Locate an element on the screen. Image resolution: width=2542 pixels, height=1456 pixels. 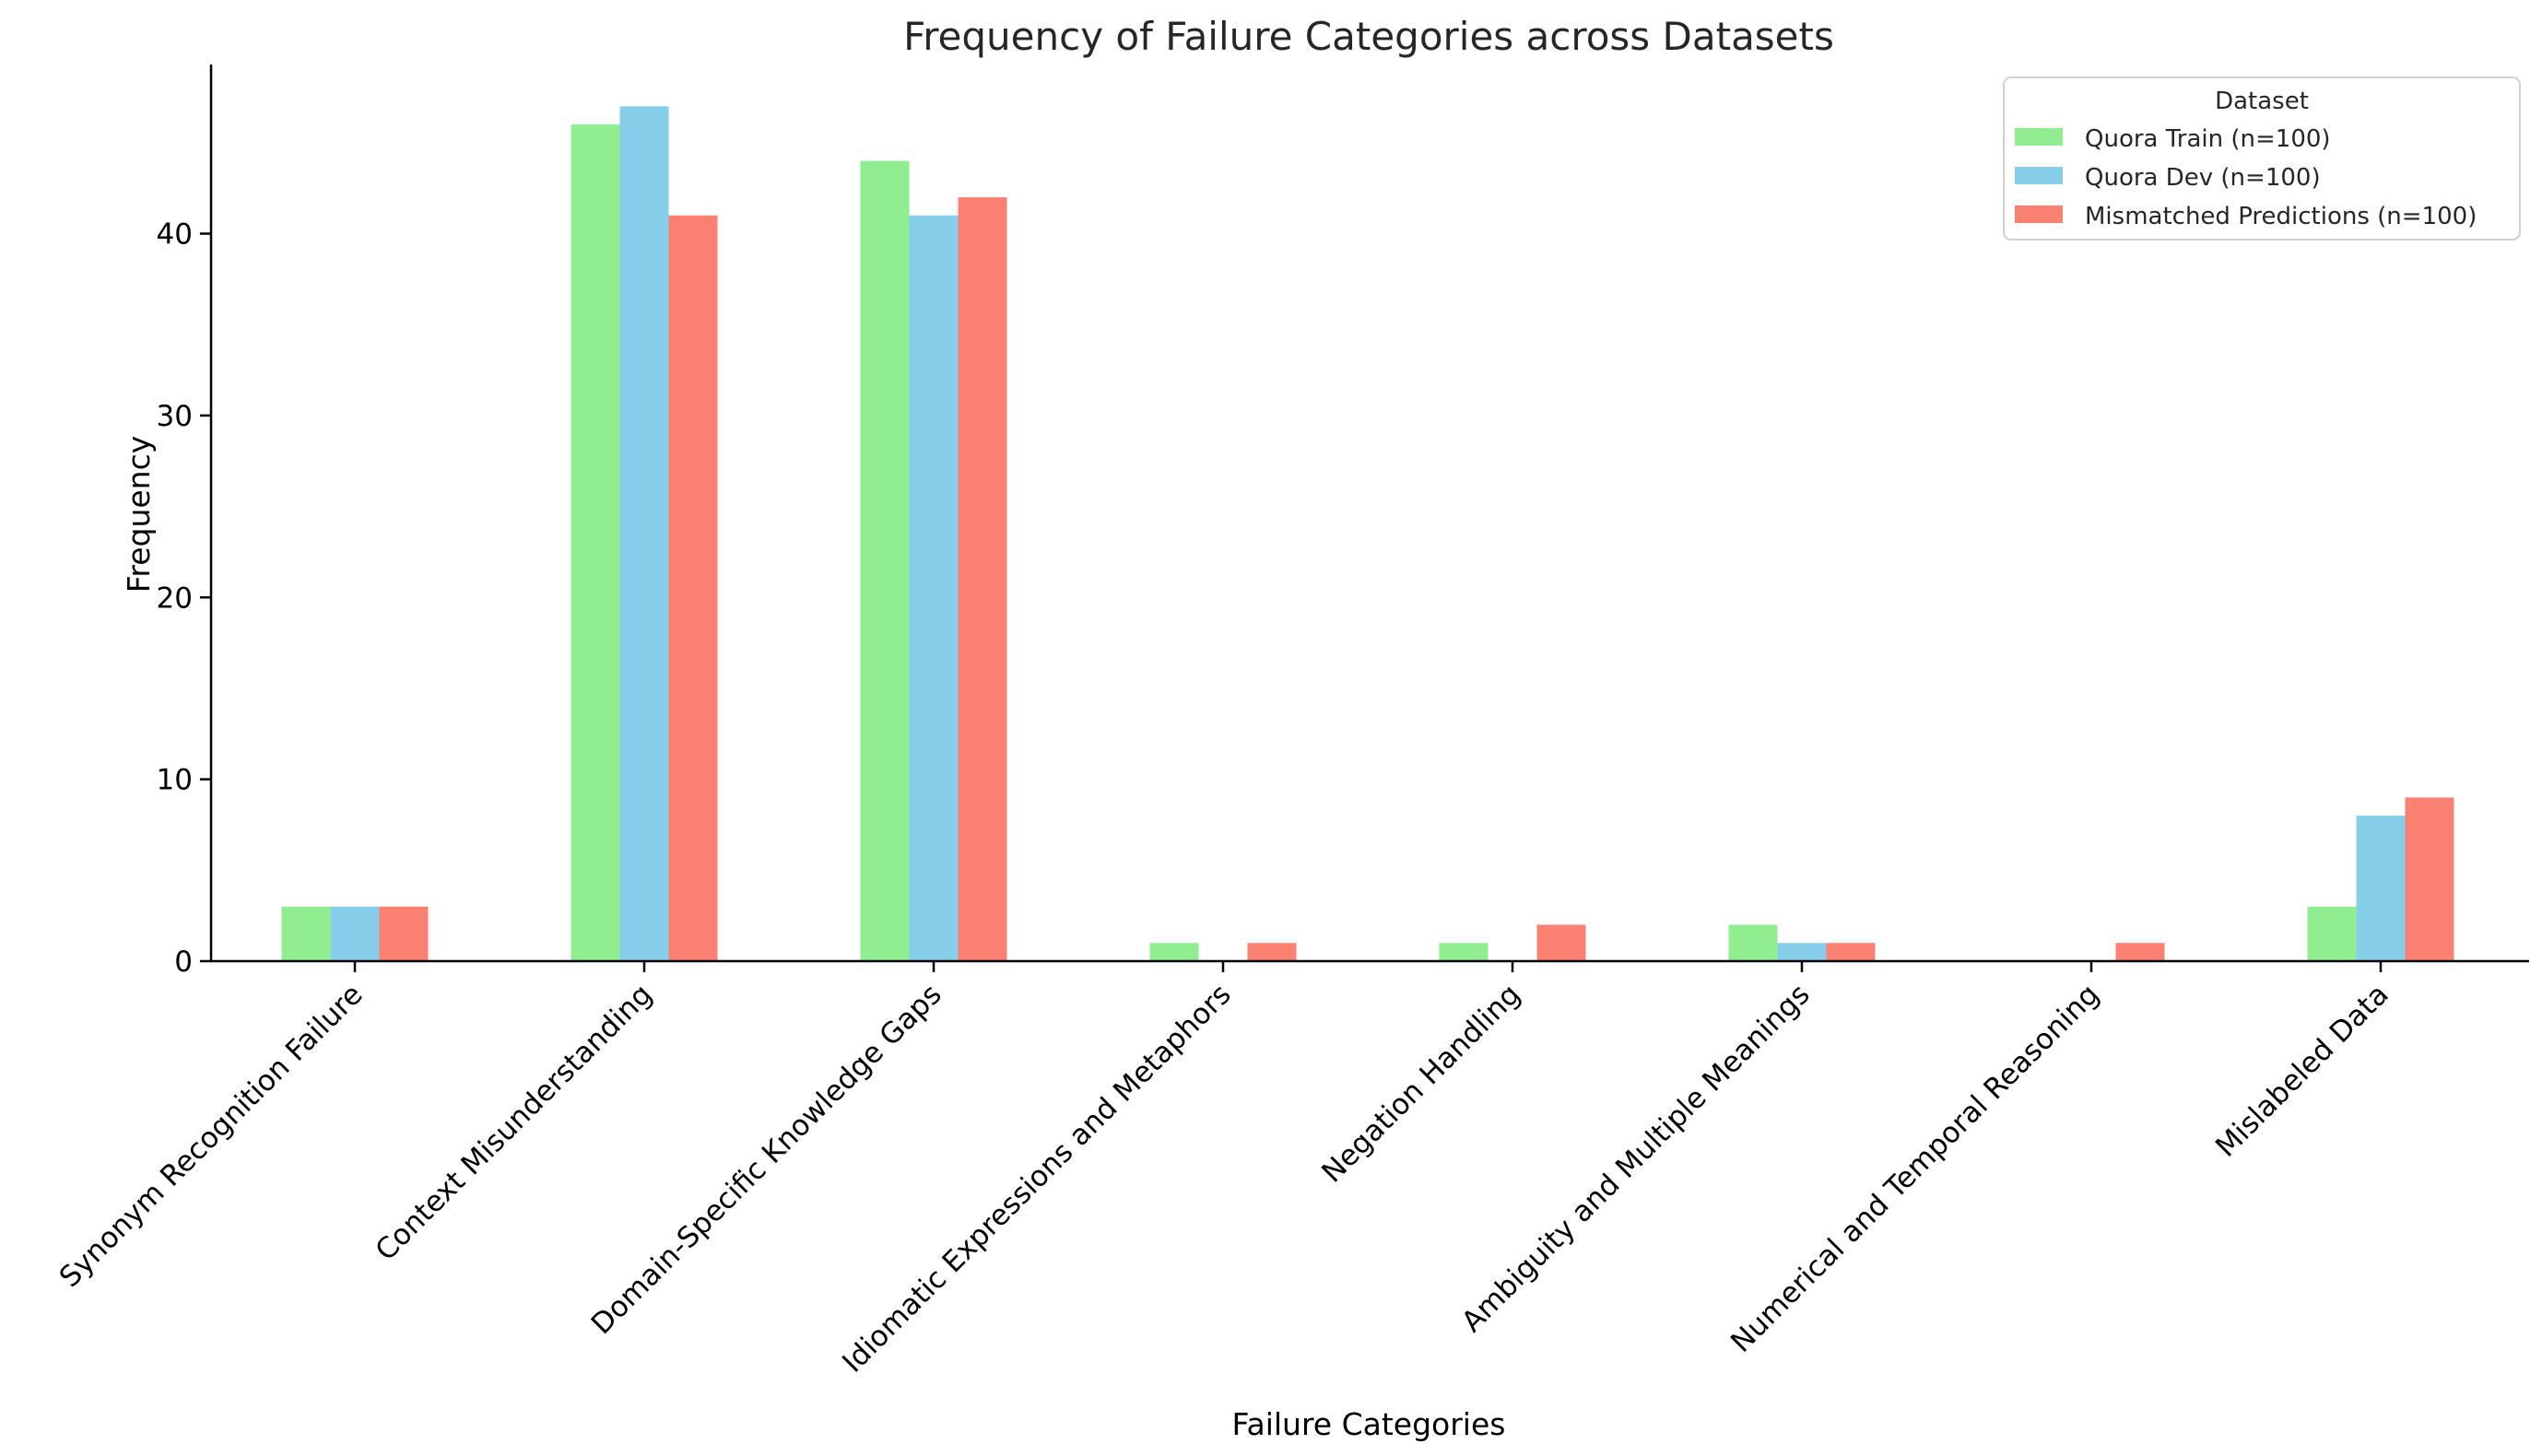
legend-title: Dataset is located at coordinates (2262, 101).